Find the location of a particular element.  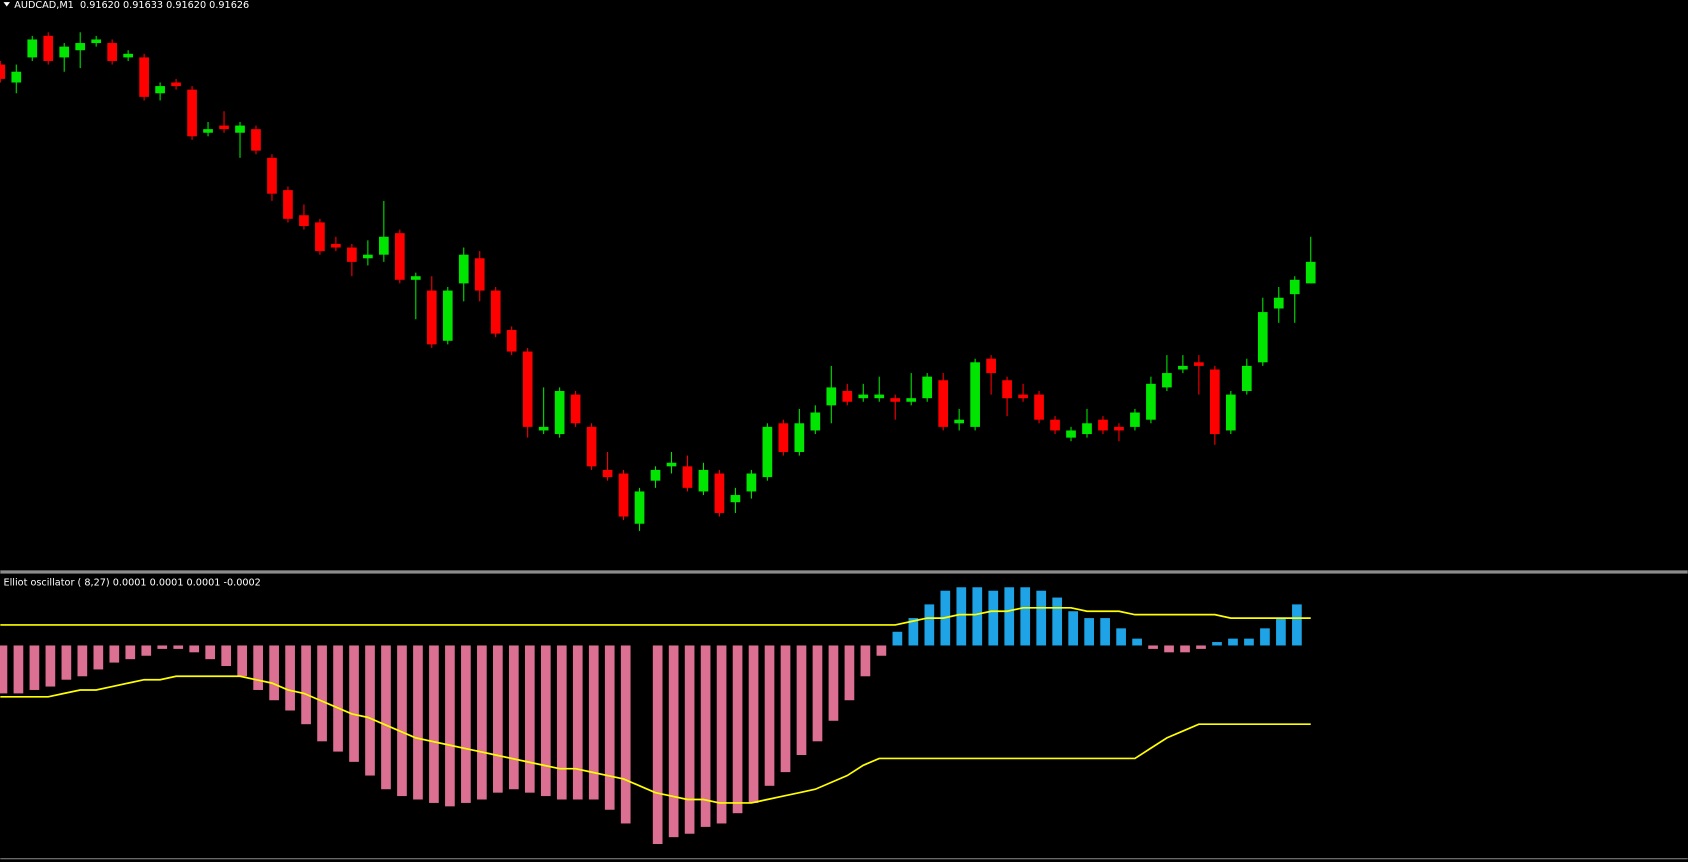

dropdown-arrow is located at coordinates (6, 4).